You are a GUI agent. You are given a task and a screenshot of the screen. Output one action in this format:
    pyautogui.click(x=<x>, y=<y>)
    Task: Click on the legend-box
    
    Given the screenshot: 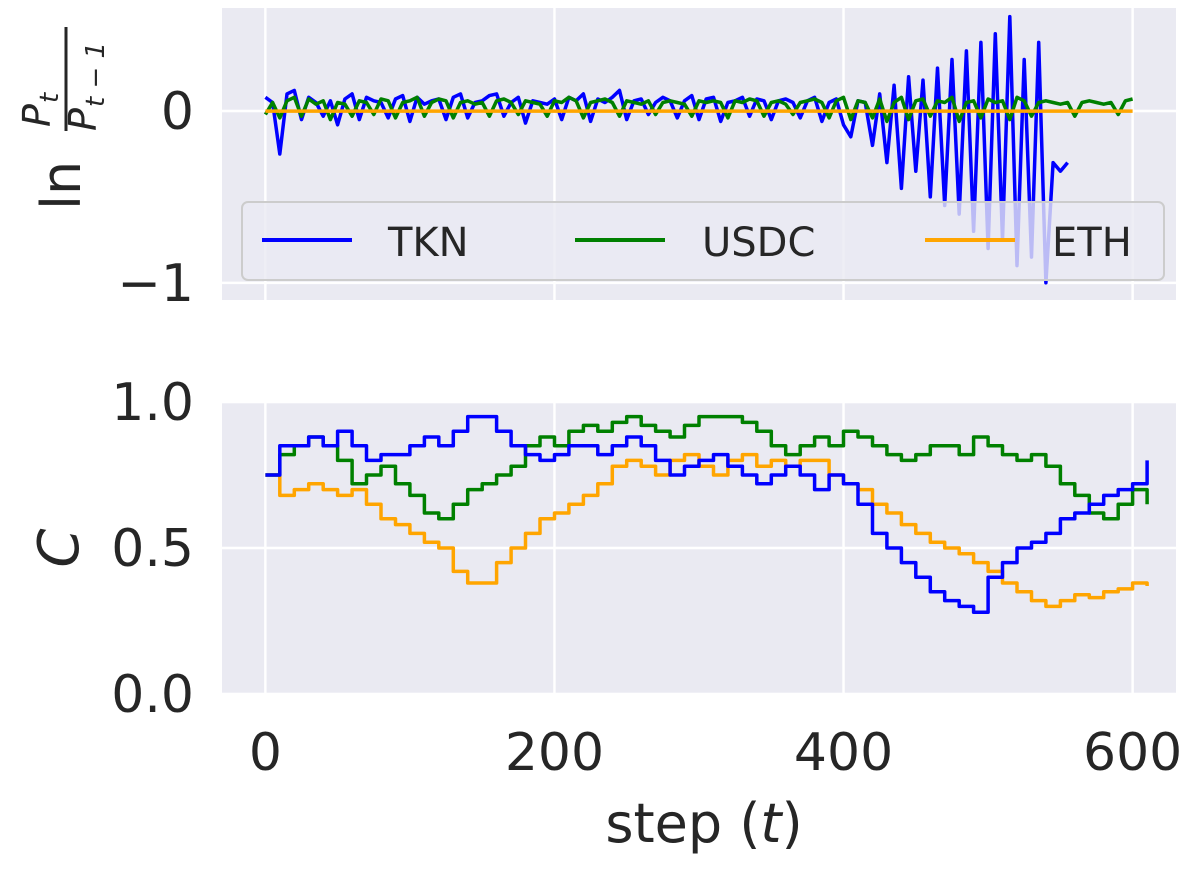 What is the action you would take?
    pyautogui.click(x=703, y=241)
    